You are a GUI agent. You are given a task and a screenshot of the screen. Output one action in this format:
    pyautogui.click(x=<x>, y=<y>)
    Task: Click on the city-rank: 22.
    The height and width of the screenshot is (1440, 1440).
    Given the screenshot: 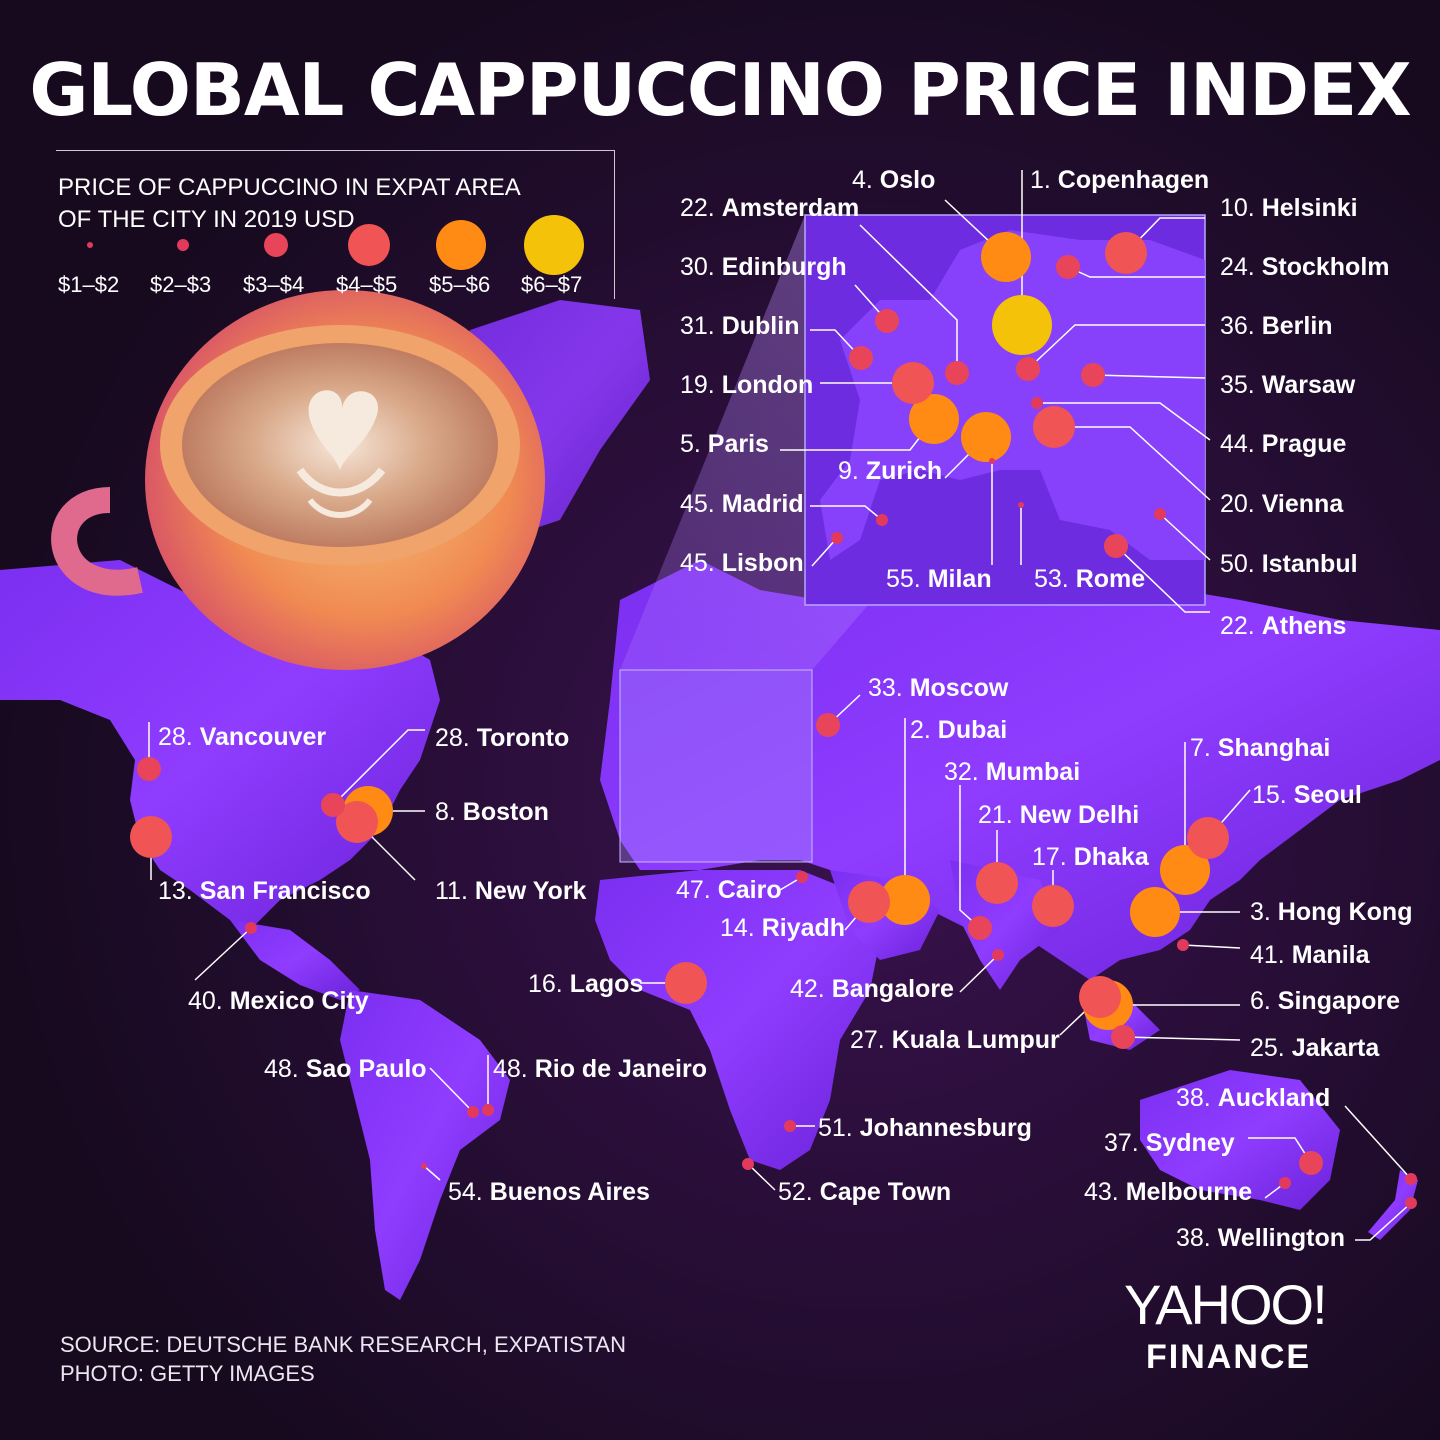 What is the action you would take?
    pyautogui.click(x=701, y=208)
    